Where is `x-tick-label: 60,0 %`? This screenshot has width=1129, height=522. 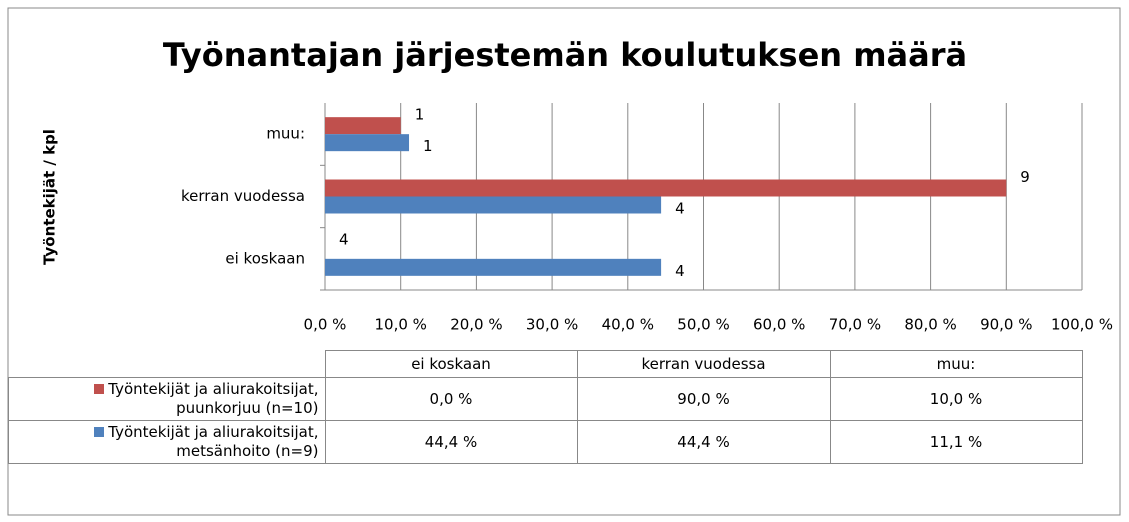 x-tick-label: 60,0 % is located at coordinates (779, 325).